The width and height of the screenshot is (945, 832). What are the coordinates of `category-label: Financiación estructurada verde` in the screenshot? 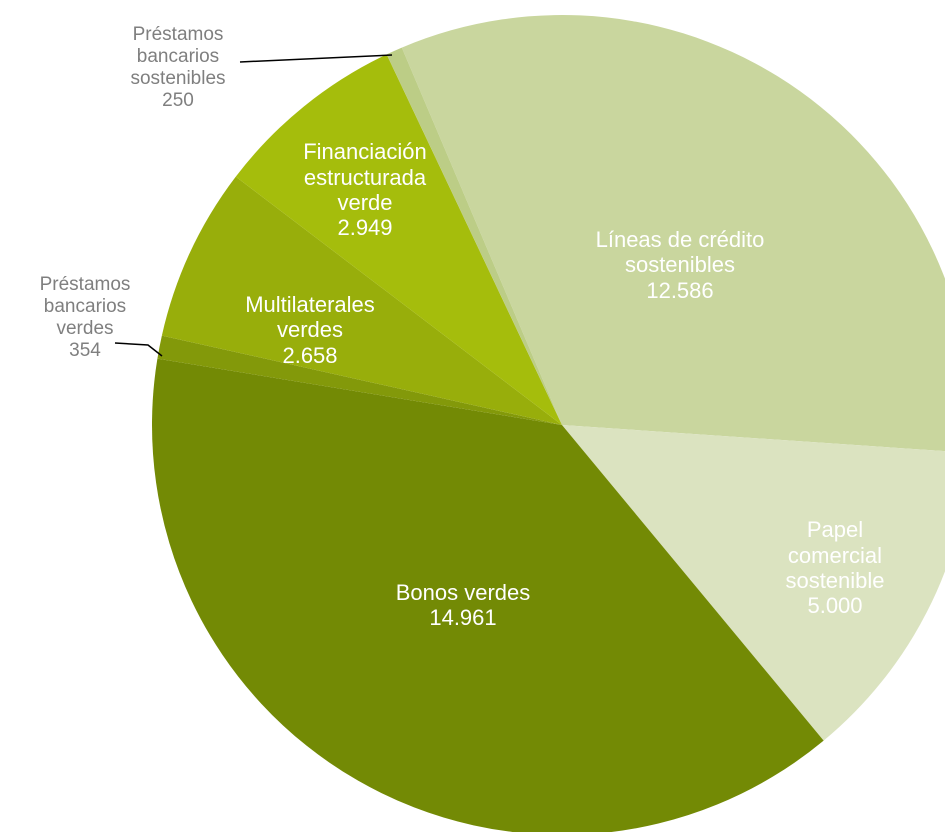 It's located at (365, 177).